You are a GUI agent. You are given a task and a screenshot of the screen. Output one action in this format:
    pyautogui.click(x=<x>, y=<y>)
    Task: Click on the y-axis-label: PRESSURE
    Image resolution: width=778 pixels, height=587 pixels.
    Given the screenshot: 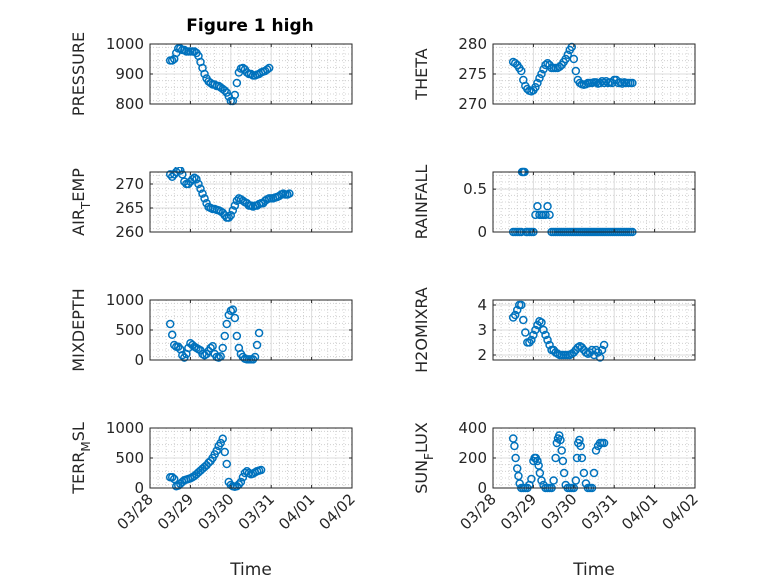 What is the action you would take?
    pyautogui.click(x=78, y=74)
    